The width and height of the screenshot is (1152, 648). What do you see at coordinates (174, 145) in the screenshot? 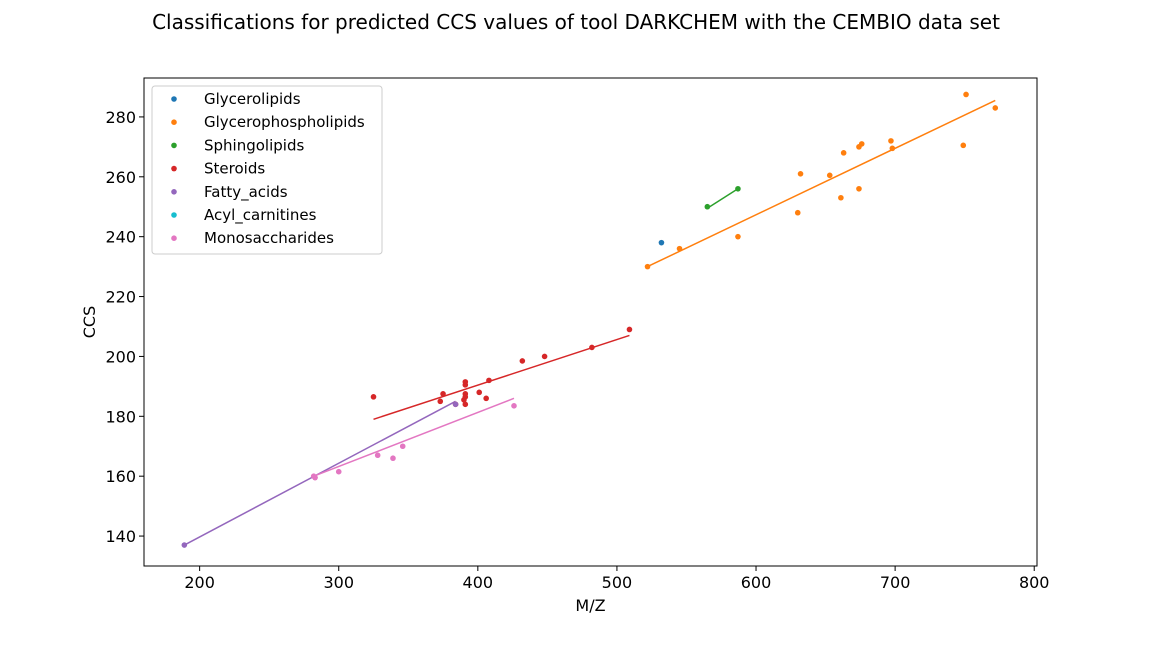
I see `sphingolipids-legend-marker` at bounding box center [174, 145].